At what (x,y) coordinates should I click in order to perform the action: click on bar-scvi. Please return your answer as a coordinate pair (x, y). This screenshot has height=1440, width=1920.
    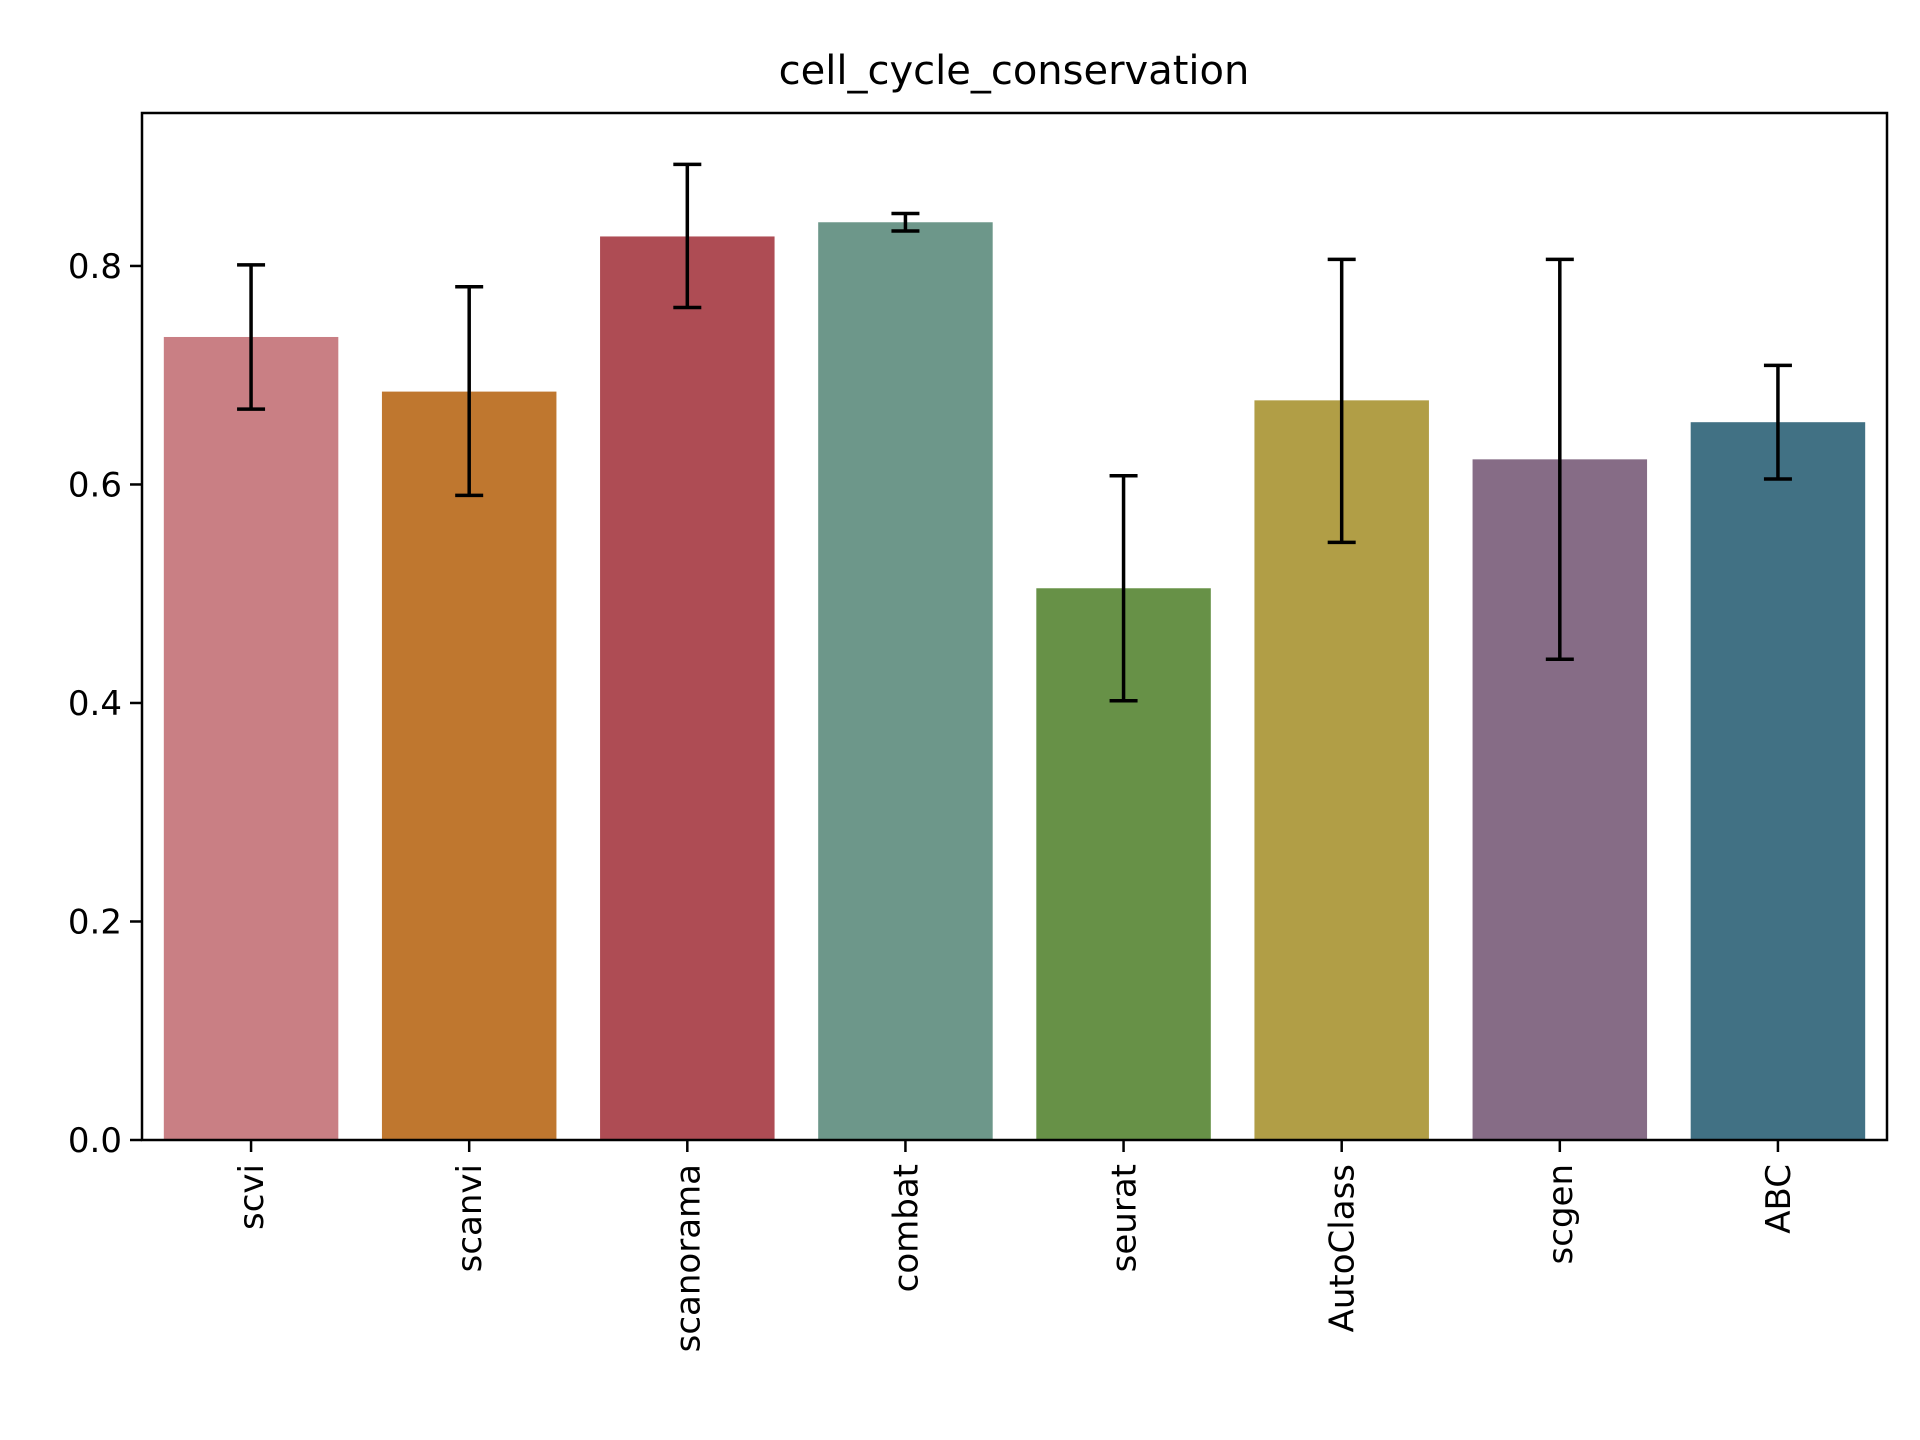
    Looking at the image, I should click on (251, 738).